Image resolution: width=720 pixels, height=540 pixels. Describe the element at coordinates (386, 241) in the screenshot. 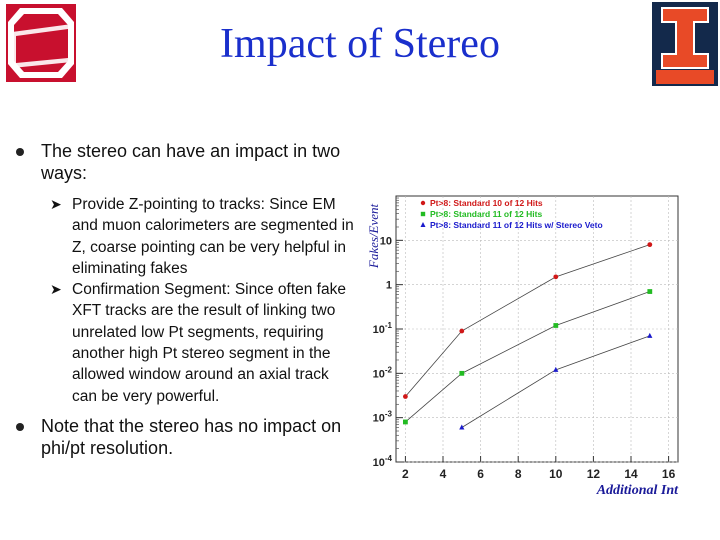

I see `y-tick-label: 10` at that location.